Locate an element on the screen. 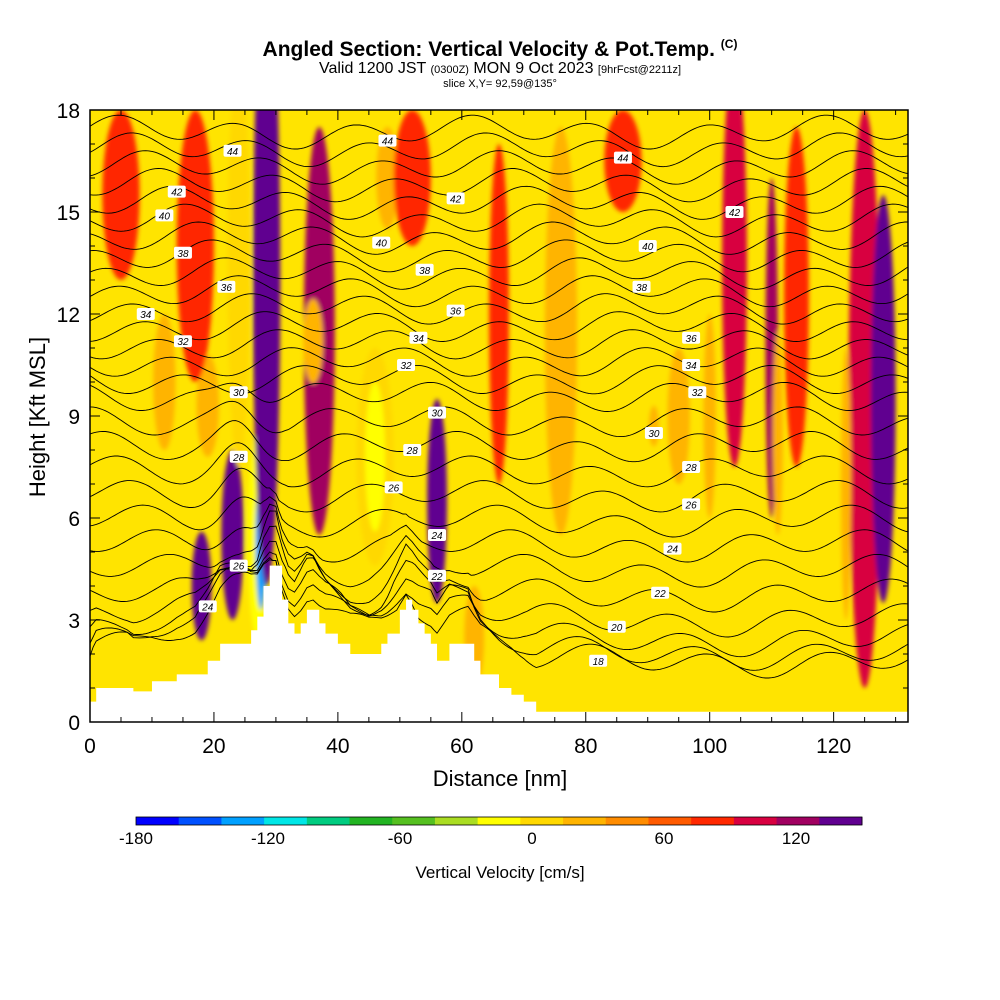  x-tick-label: 80 is located at coordinates (585, 746).